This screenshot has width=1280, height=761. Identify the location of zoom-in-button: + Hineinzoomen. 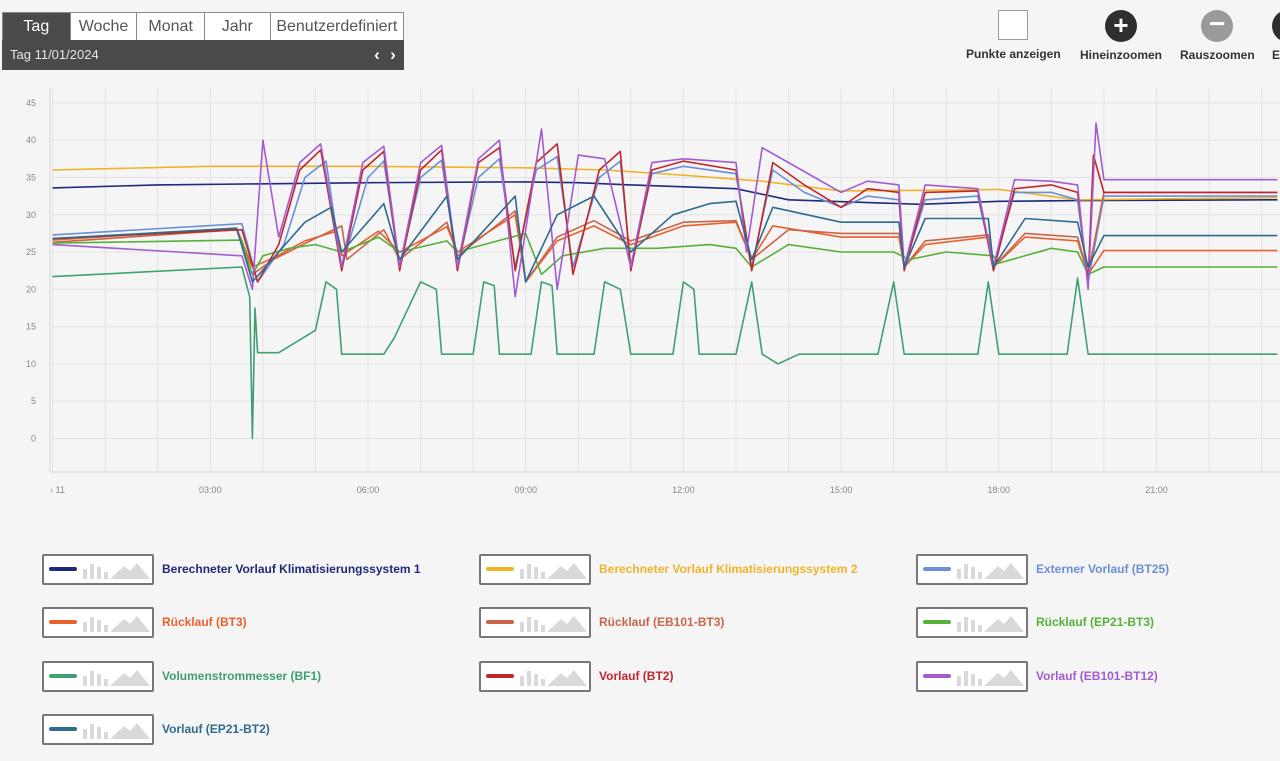
(1121, 36).